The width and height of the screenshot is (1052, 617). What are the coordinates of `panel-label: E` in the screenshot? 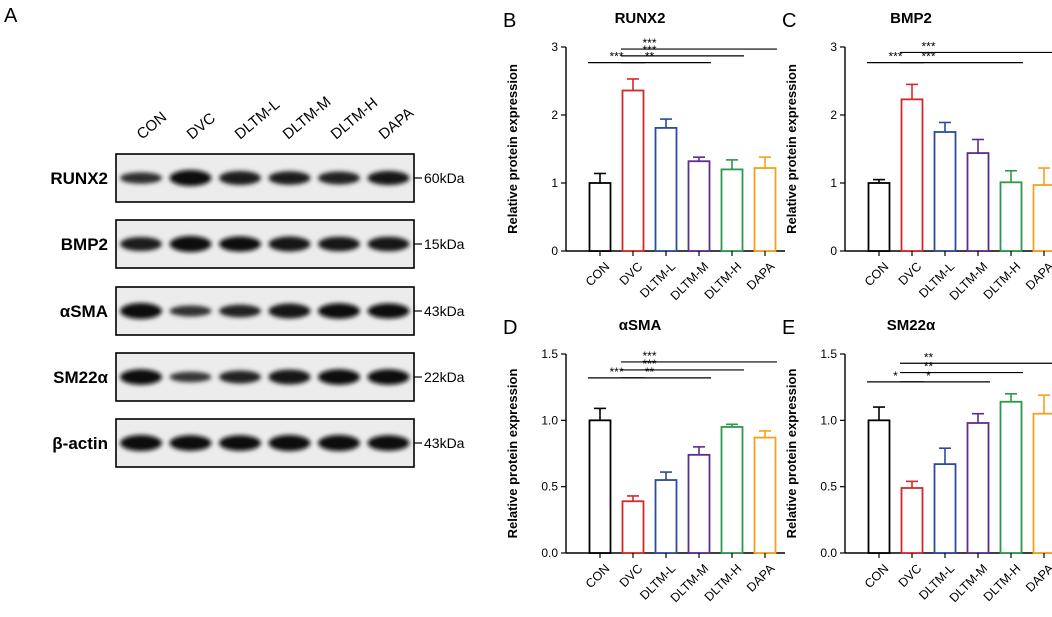 It's located at (788, 328).